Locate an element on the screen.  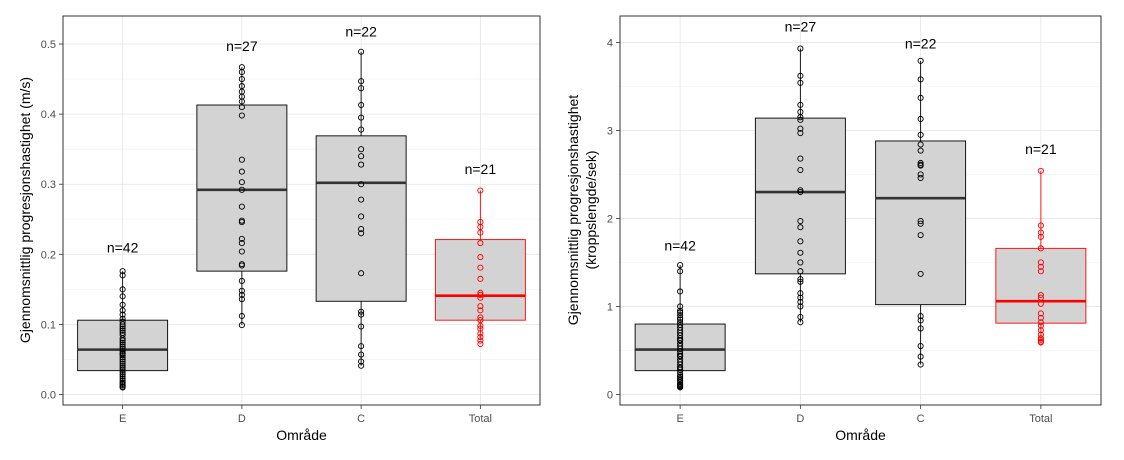
y-tick-label: 4 is located at coordinates (610, 43).